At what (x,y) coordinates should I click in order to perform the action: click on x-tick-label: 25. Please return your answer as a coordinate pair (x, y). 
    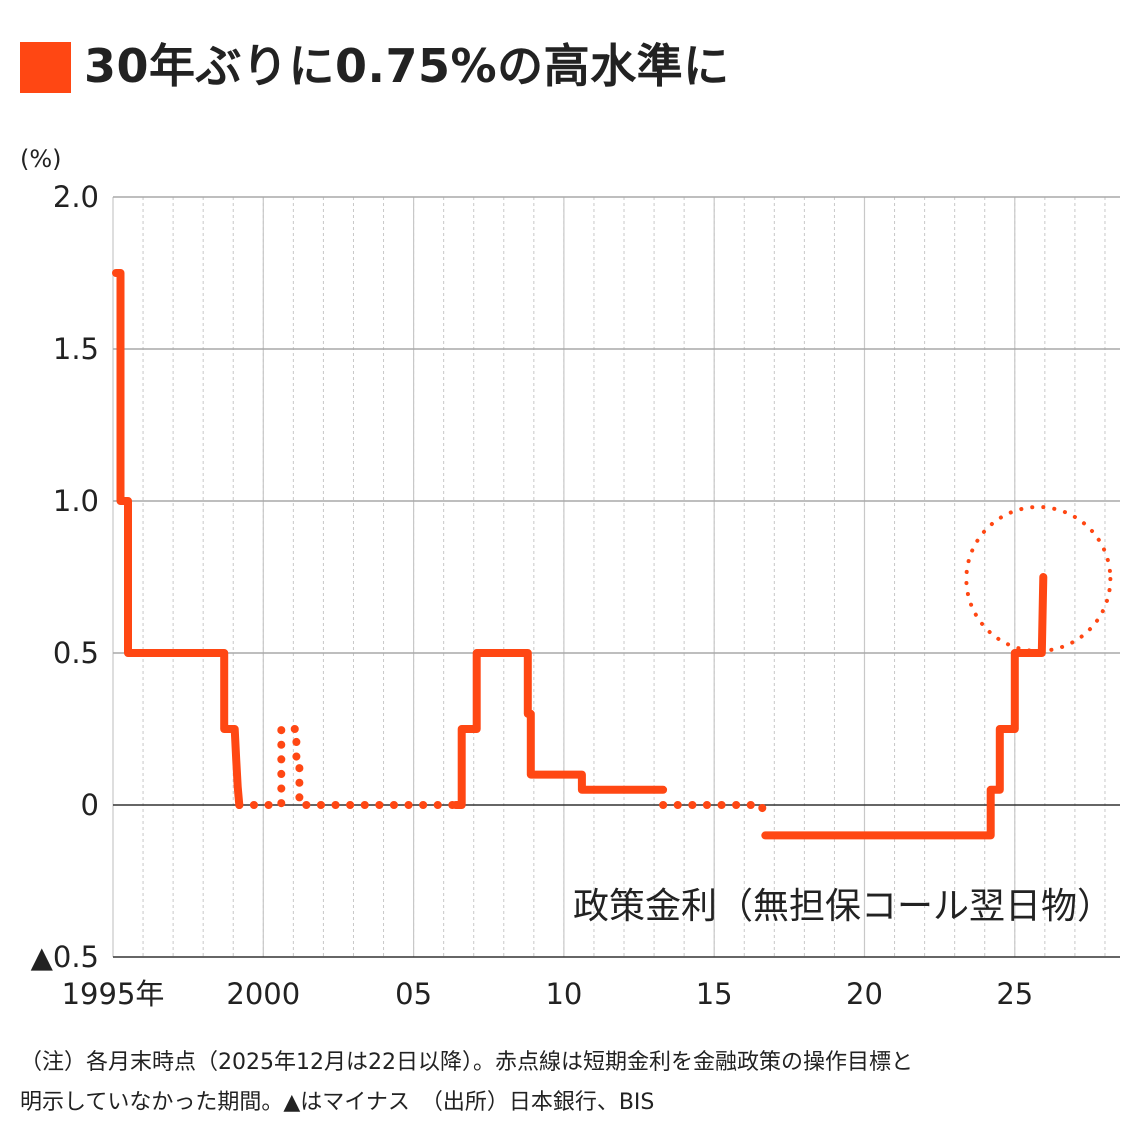
    Looking at the image, I should click on (1014, 994).